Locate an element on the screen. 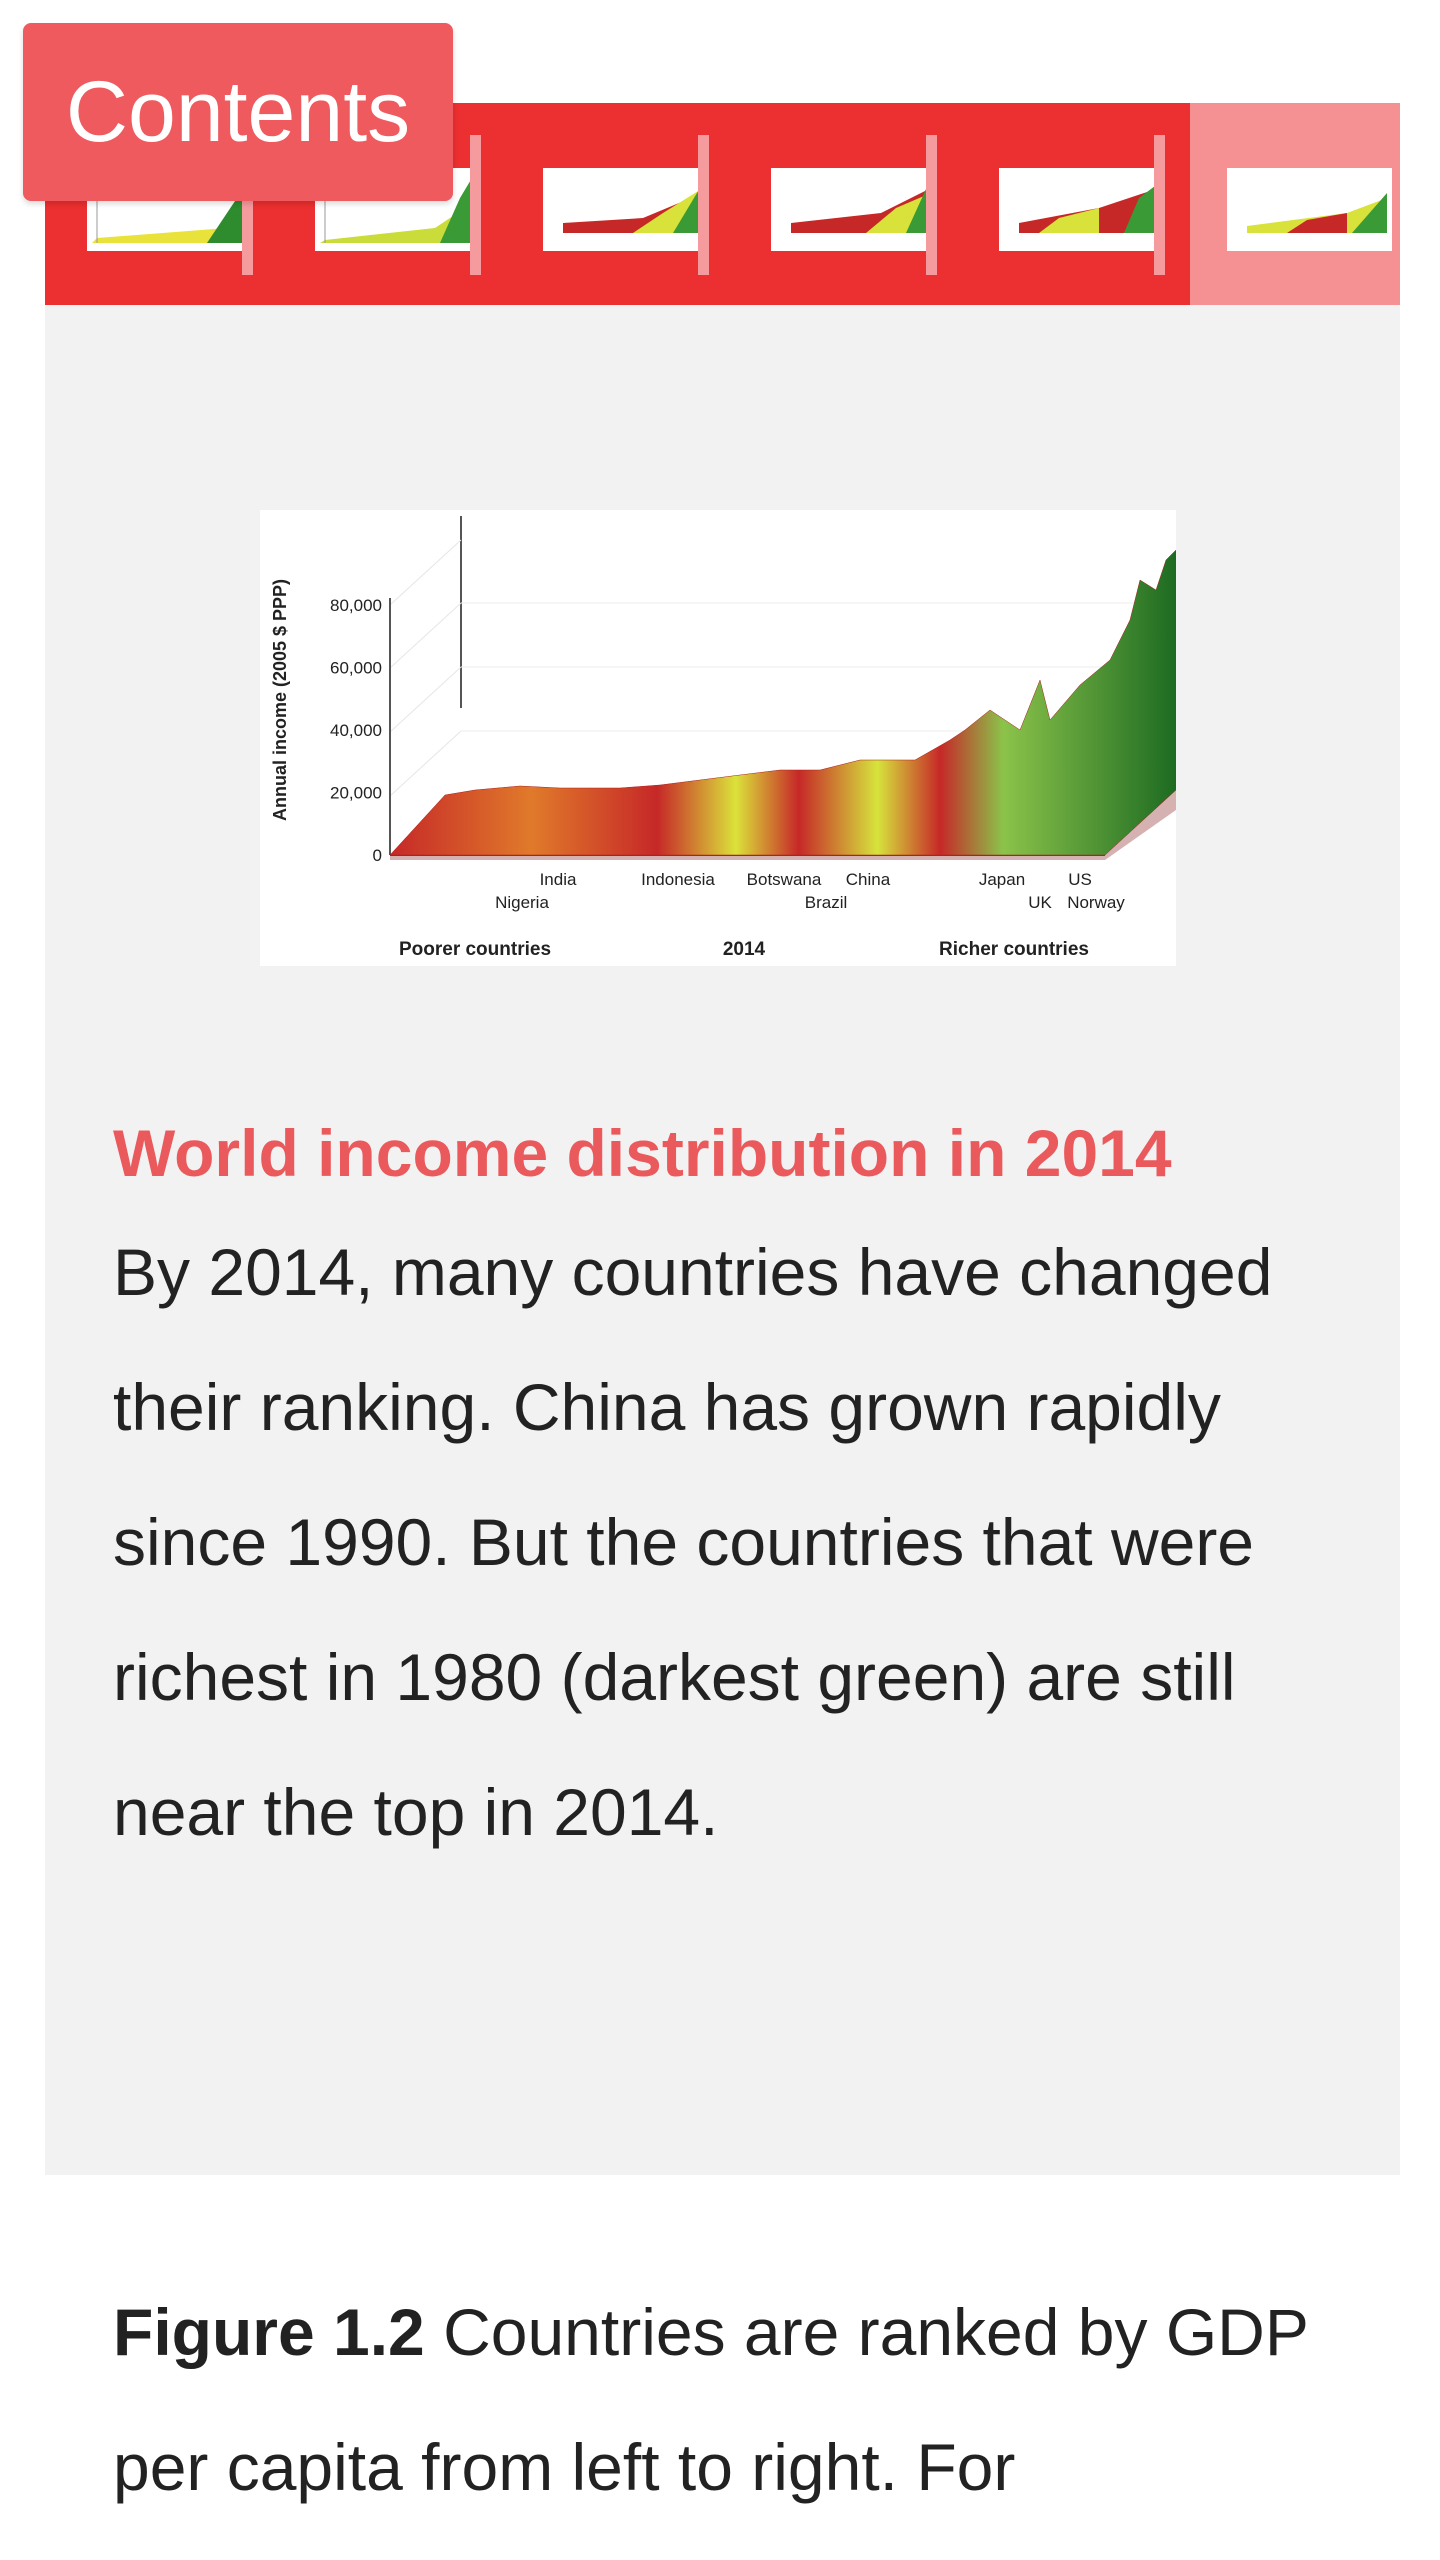 The height and width of the screenshot is (2560, 1440). chart-country-label: China is located at coordinates (868, 879).